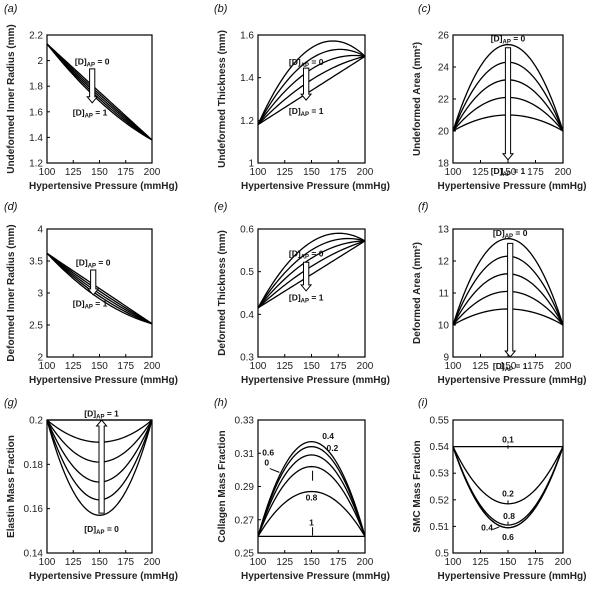 The image size is (600, 589). What do you see at coordinates (510, 367) in the screenshot?
I see `annotation-f-1: [D]AP = 1` at bounding box center [510, 367].